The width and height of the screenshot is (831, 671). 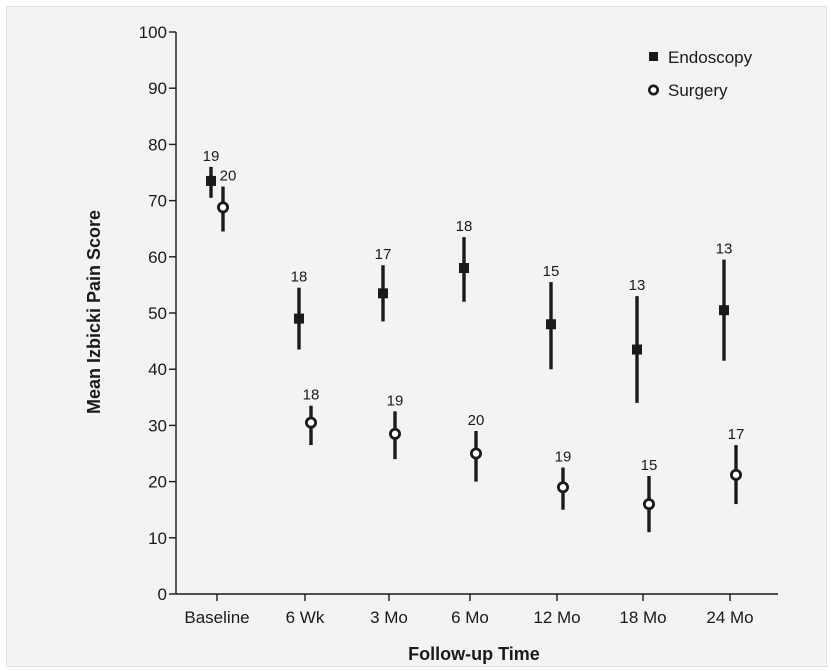 What do you see at coordinates (649, 465) in the screenshot?
I see `surgery-n-label-5: 15` at bounding box center [649, 465].